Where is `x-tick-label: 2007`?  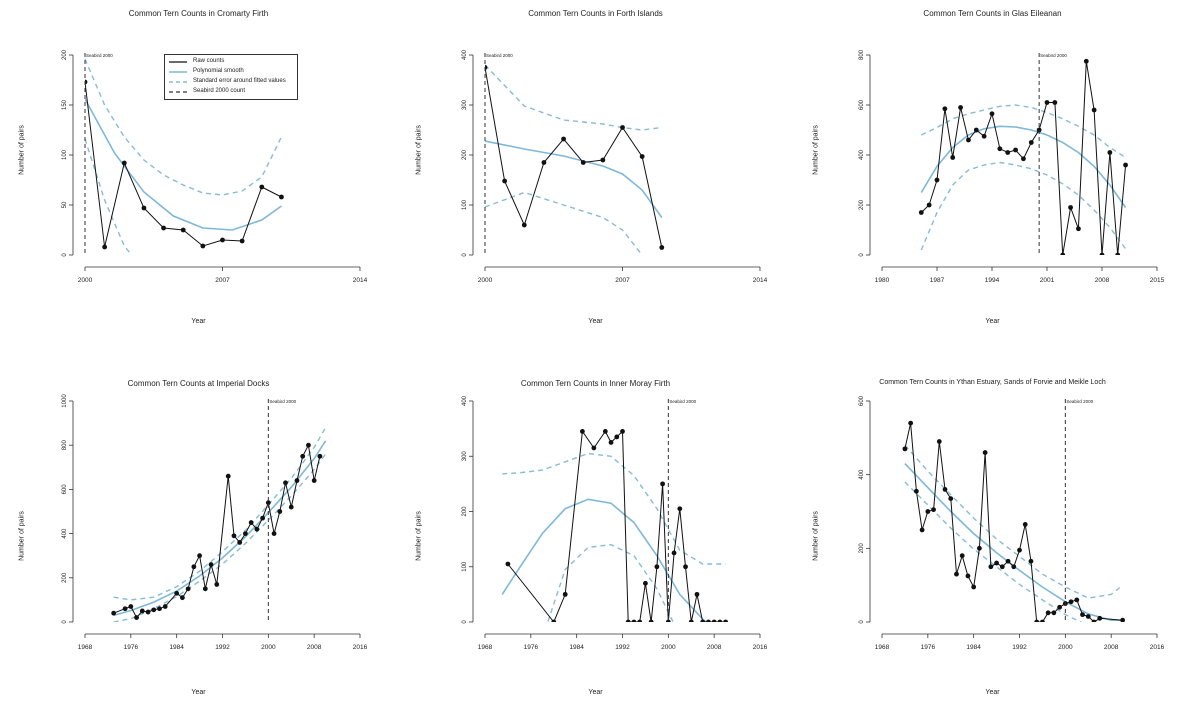
x-tick-label: 2007 is located at coordinates (622, 280).